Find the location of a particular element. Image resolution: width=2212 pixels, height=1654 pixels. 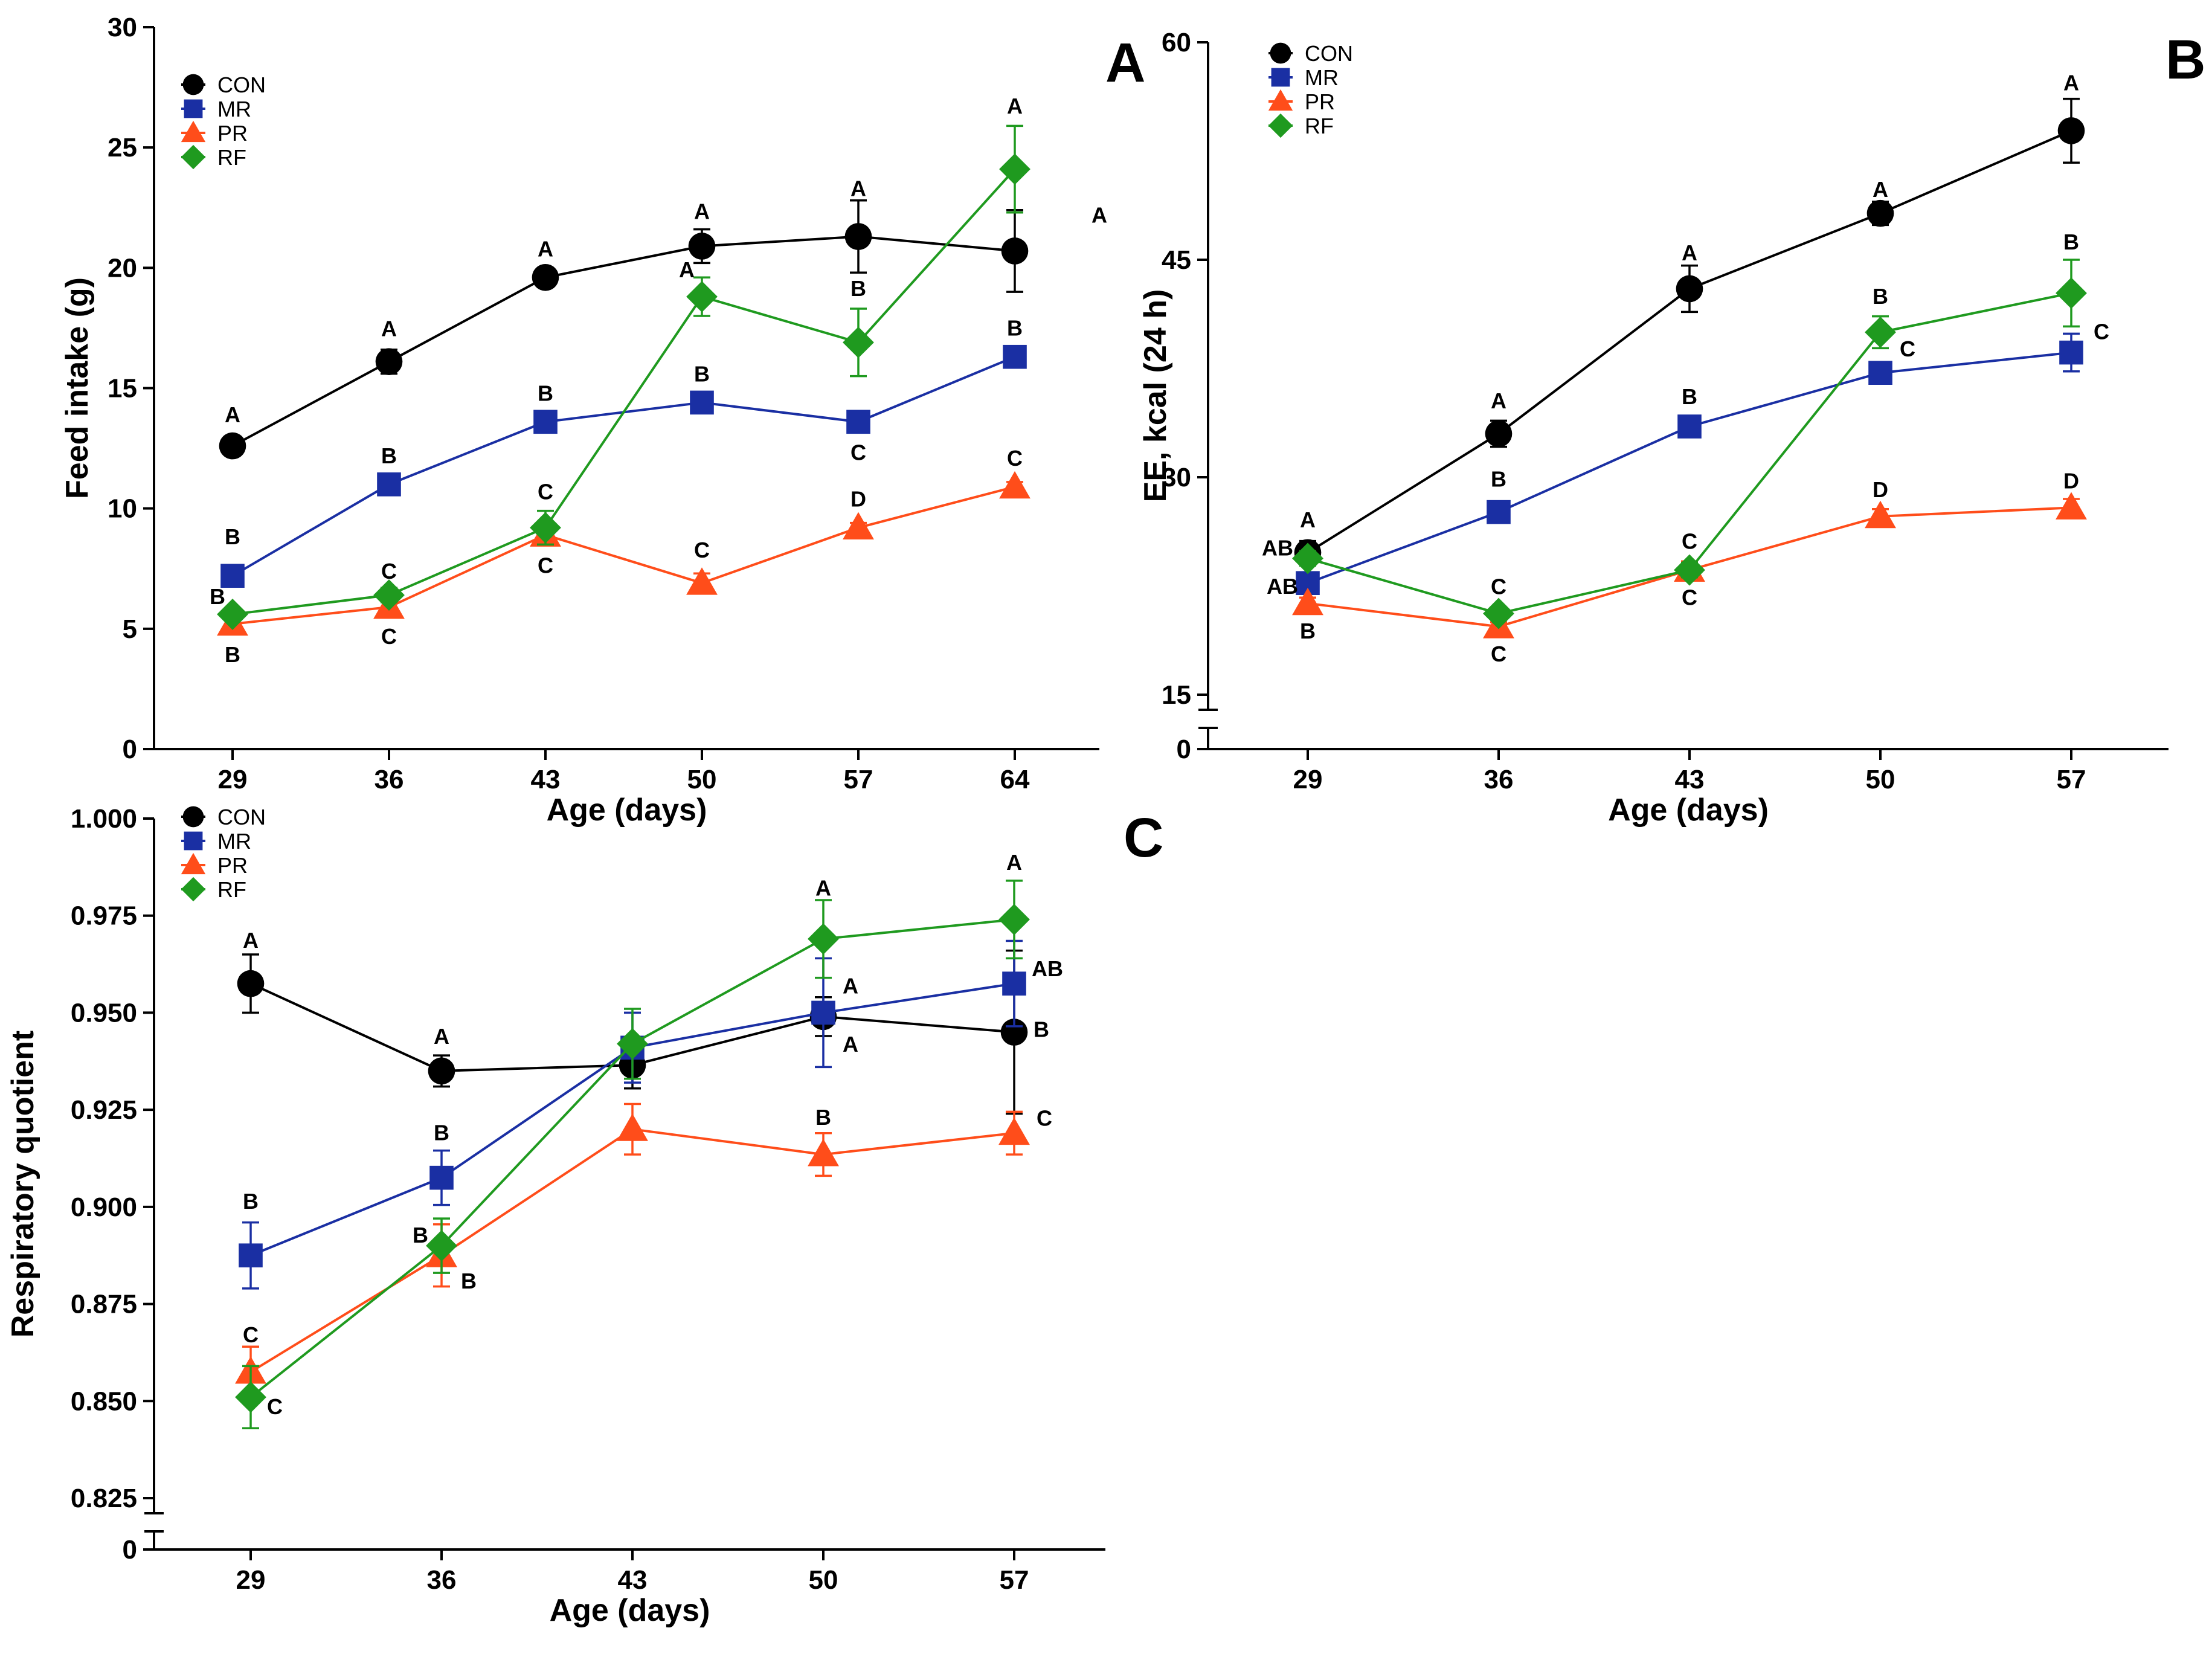

y-tick-label: 1.000 is located at coordinates (104, 819).